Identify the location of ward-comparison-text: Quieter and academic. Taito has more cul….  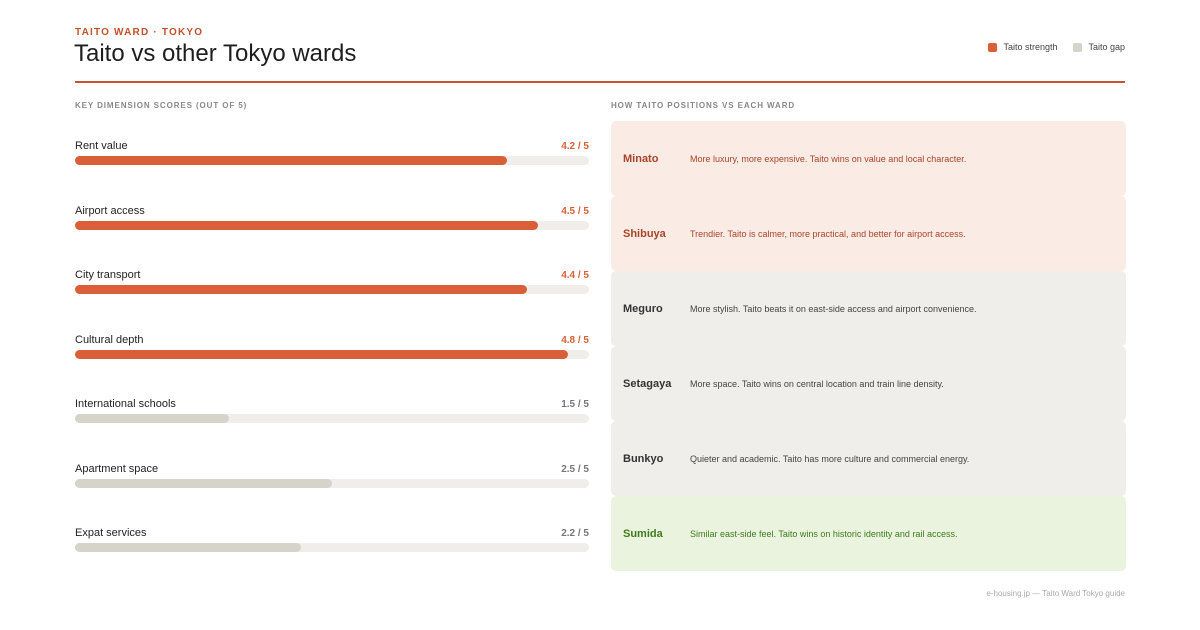
(830, 458).